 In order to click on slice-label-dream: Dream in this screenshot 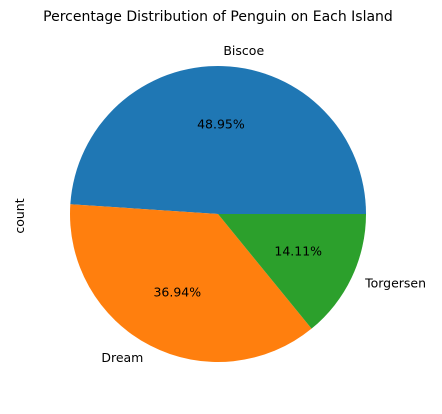, I will do `click(122, 357)`.